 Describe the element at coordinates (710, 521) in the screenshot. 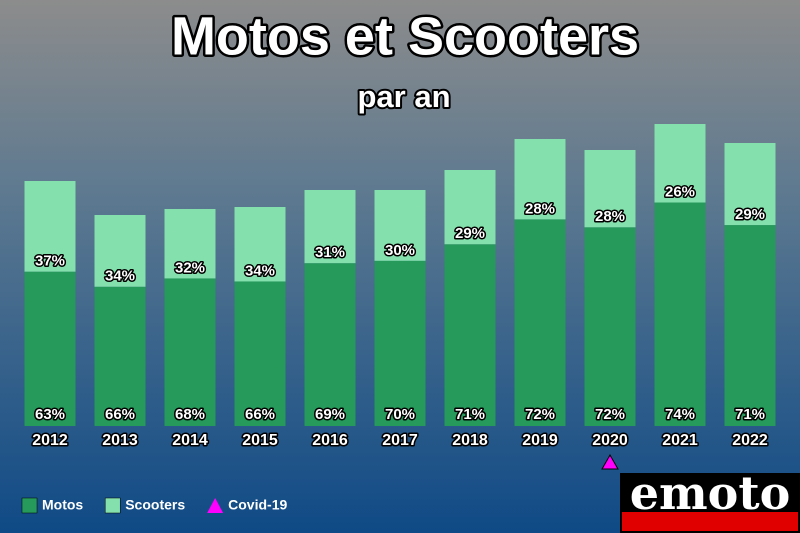

I see `logo-stripe` at that location.